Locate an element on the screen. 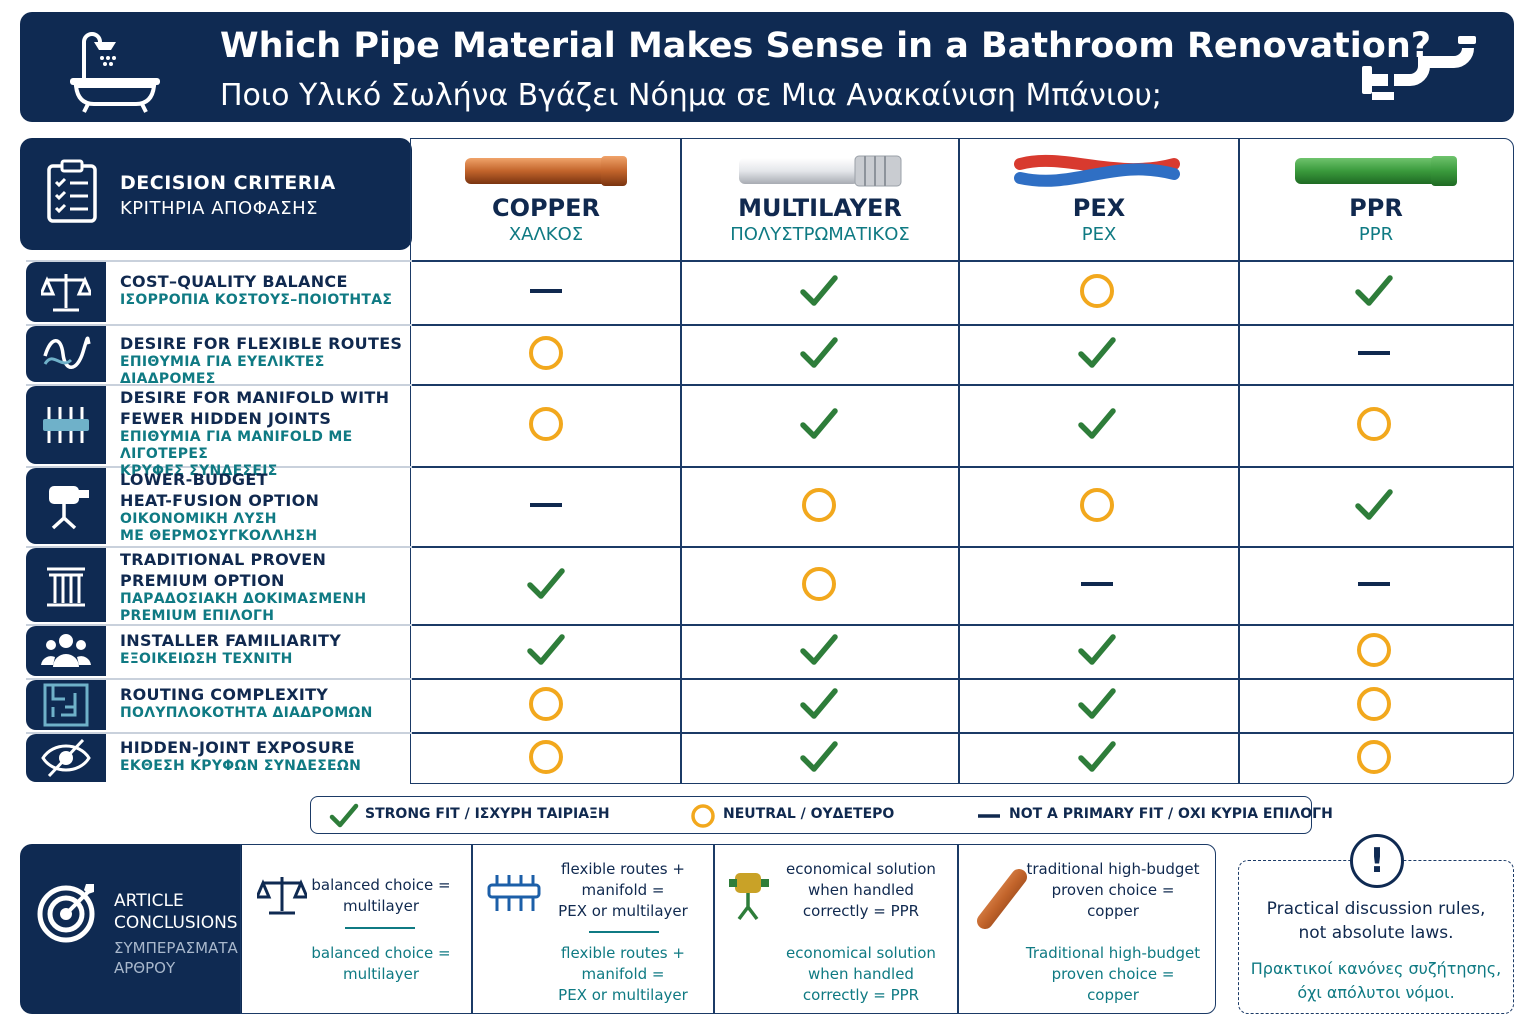 The height and width of the screenshot is (1024, 1536). article-conclusions-panel: ARTICLE CONCLUSIONS ΣΥΜΠΕΡΑΣΜΑΤΑ ΑΡΘΡΟΥ is located at coordinates (131, 929).